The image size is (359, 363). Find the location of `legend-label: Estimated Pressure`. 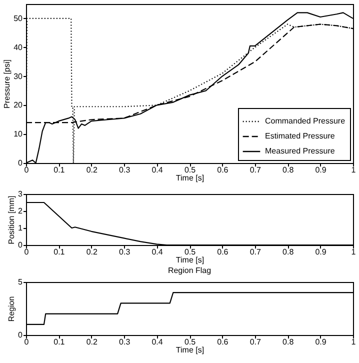

legend-label: Estimated Pressure is located at coordinates (300, 136).